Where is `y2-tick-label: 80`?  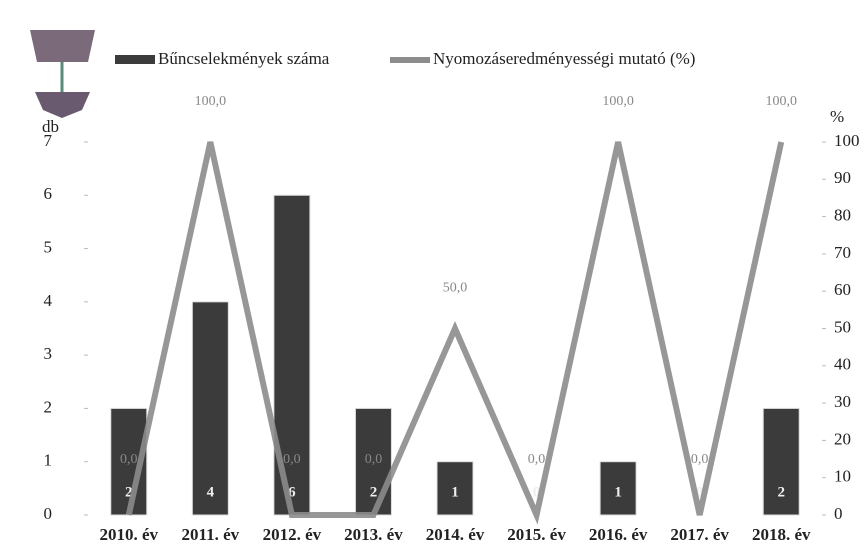 y2-tick-label: 80 is located at coordinates (842, 215).